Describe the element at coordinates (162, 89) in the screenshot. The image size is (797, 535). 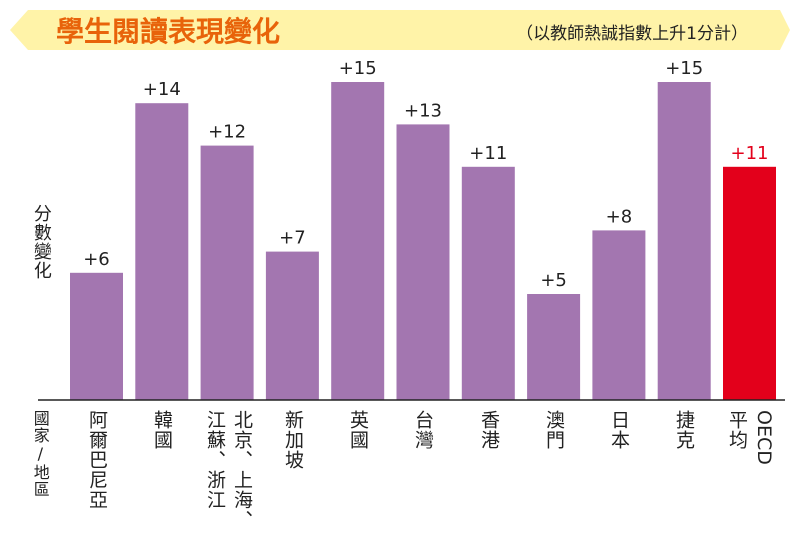
I see `value-label-1: +14` at that location.